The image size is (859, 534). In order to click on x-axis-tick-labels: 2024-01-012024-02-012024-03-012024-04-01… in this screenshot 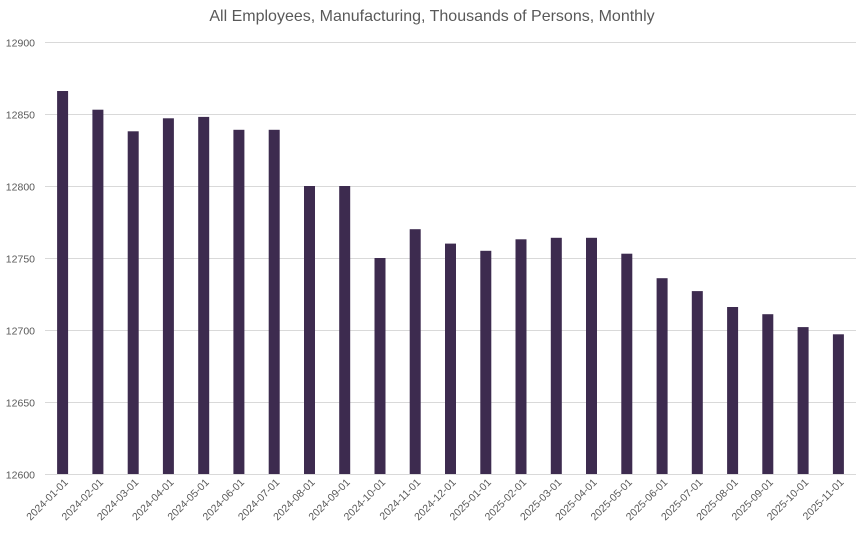, I will do `click(435, 500)`.